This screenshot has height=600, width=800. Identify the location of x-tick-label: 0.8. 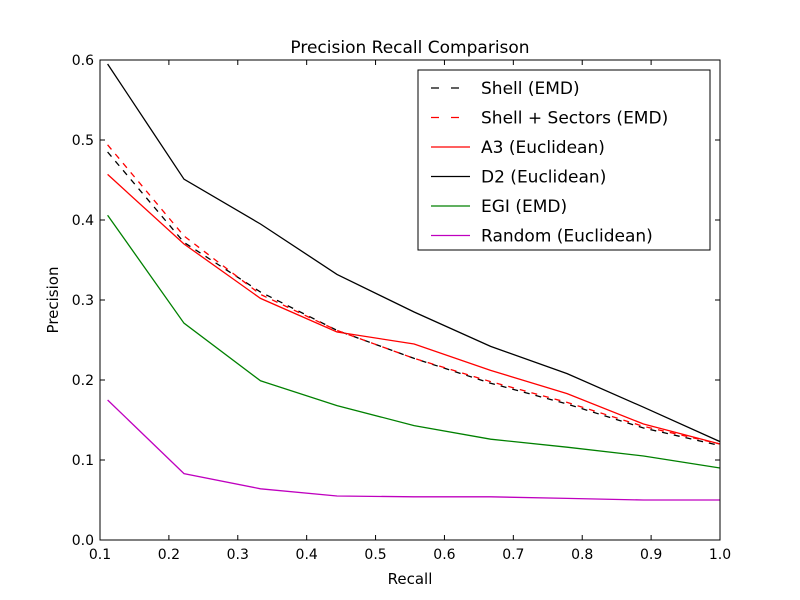
(582, 555).